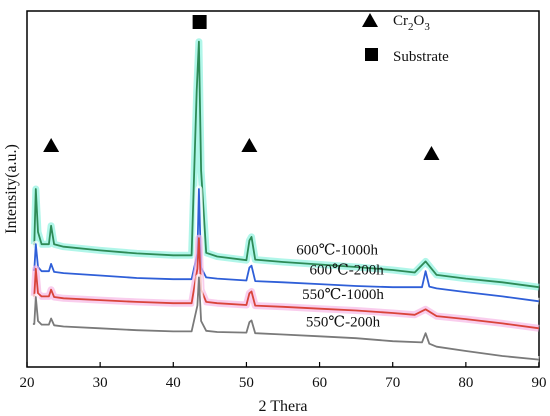 This screenshot has height=416, width=550. What do you see at coordinates (246, 383) in the screenshot?
I see `x-tick-label-50: 50` at bounding box center [246, 383].